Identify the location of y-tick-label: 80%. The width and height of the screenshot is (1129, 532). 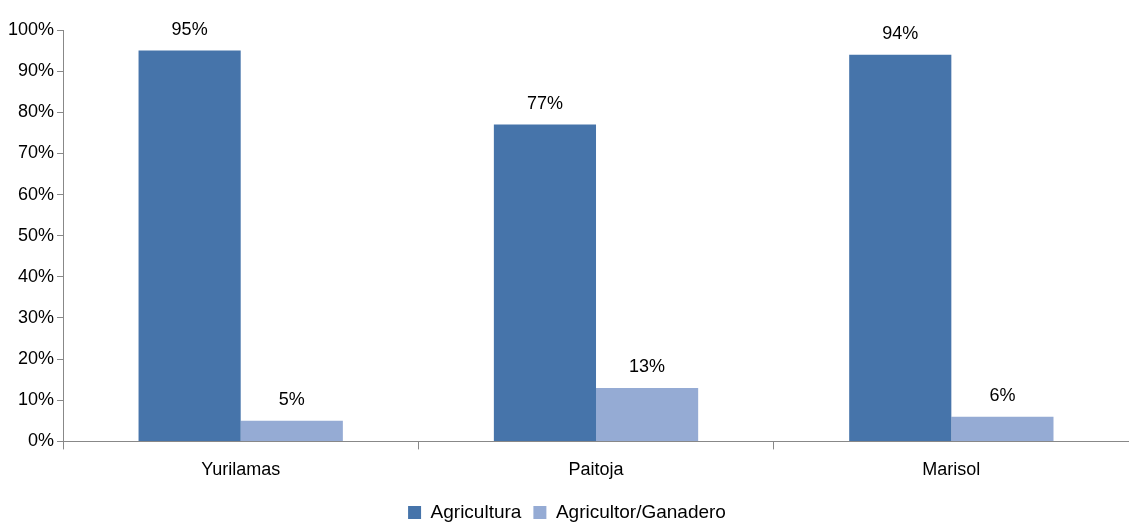
(36, 111).